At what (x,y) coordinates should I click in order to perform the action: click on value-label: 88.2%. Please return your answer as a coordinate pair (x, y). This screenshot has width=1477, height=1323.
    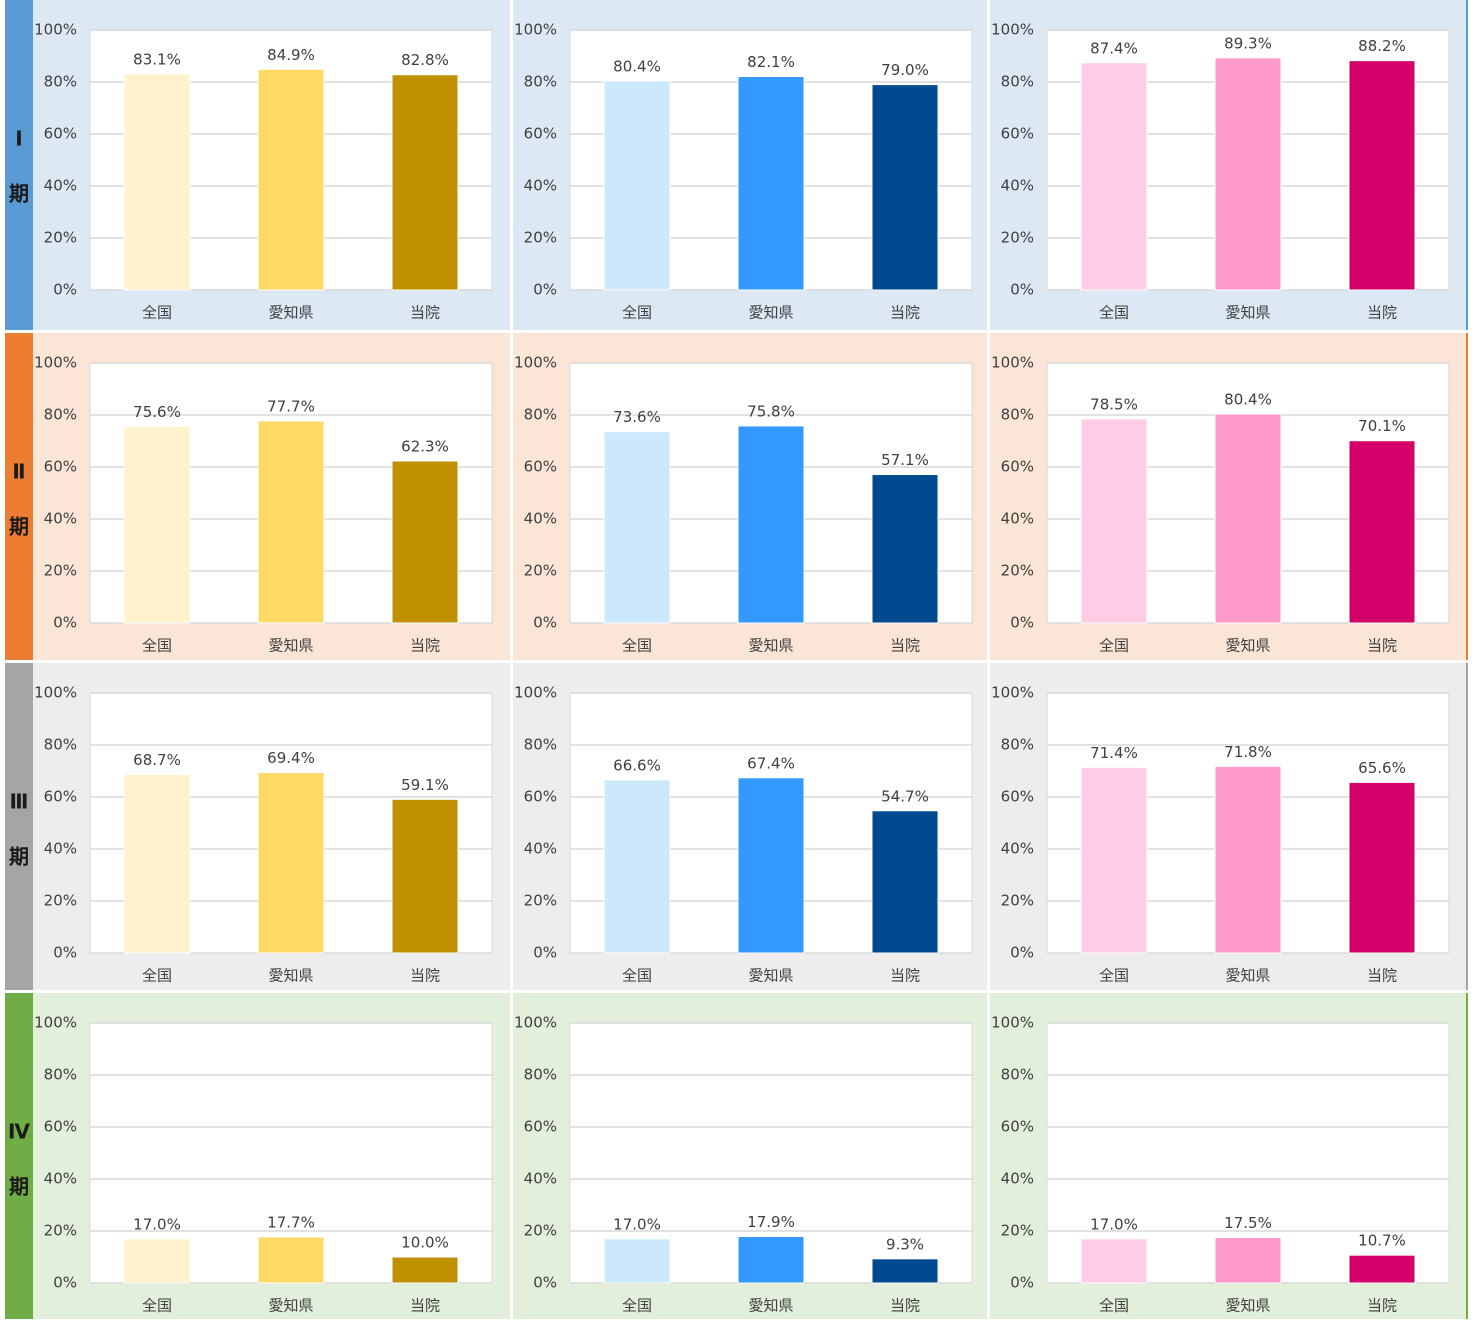
    Looking at the image, I should click on (1382, 46).